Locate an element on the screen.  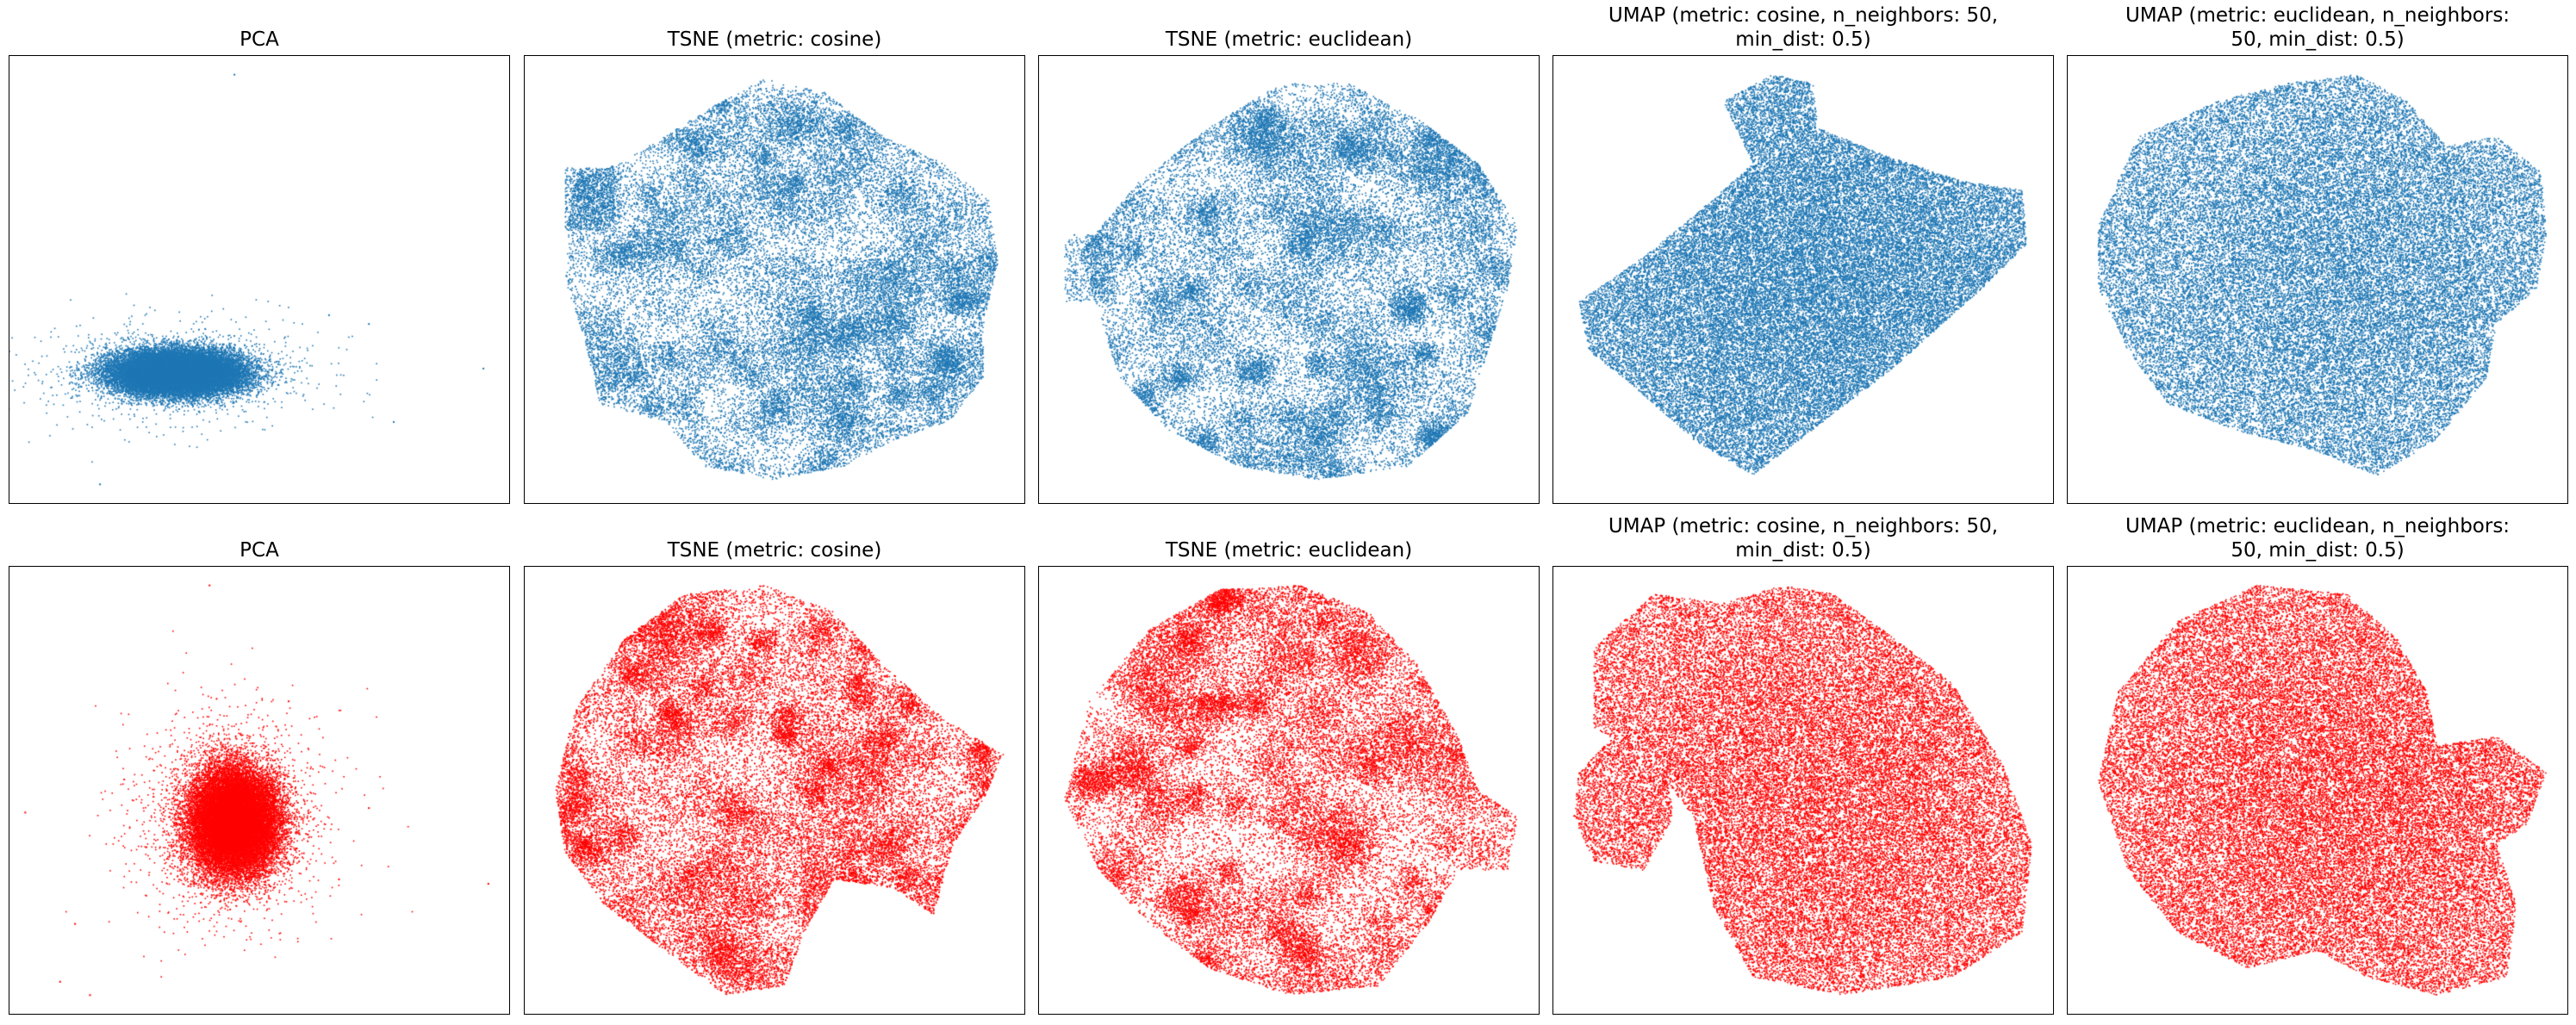
panel-r2-c1: PCA is located at coordinates (260, 763).